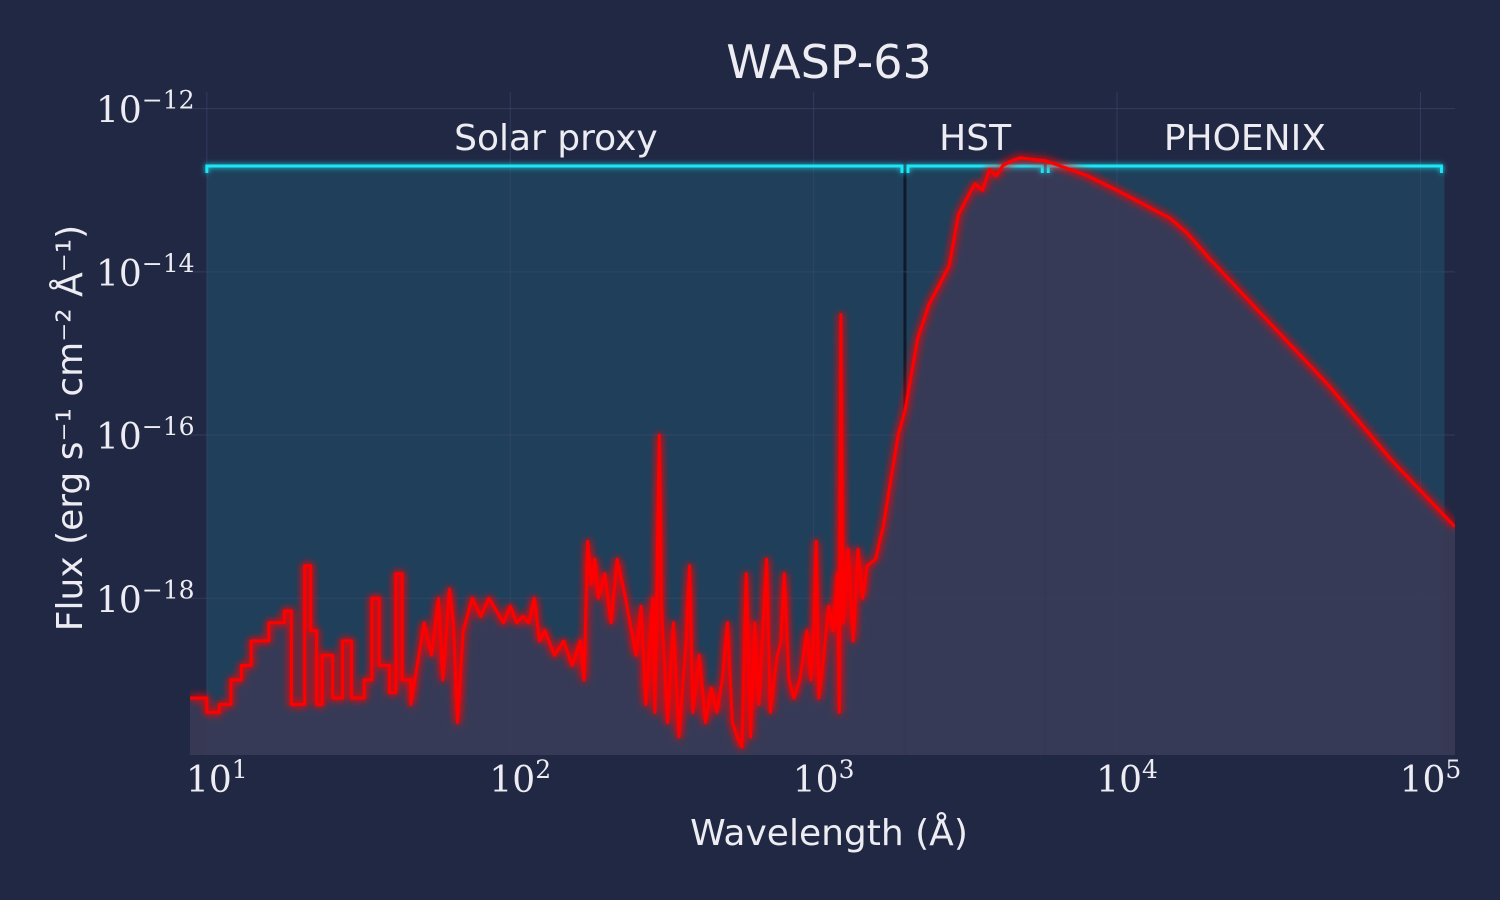  Describe the element at coordinates (145, 598) in the screenshot. I see `y-tick-label: 10−18` at that location.